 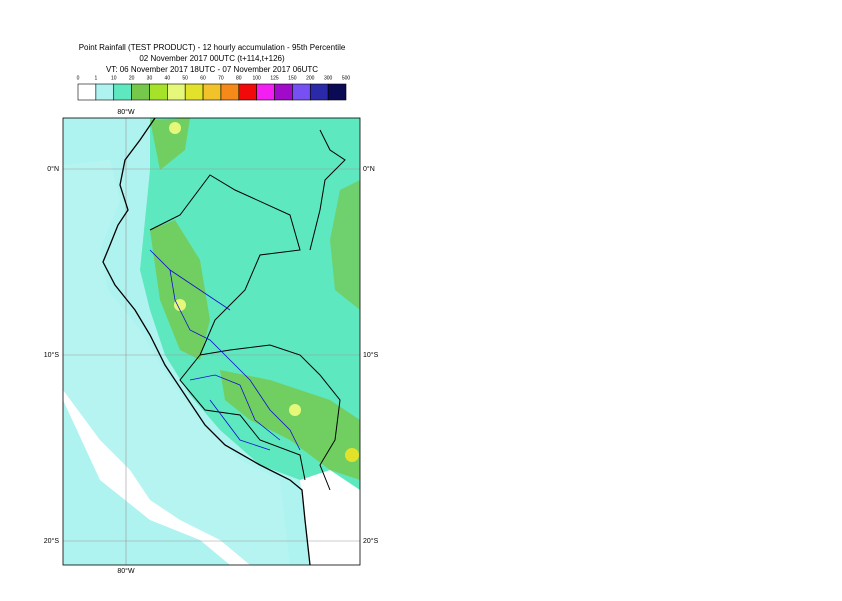 I want to click on legend-label: 40, so click(x=168, y=78).